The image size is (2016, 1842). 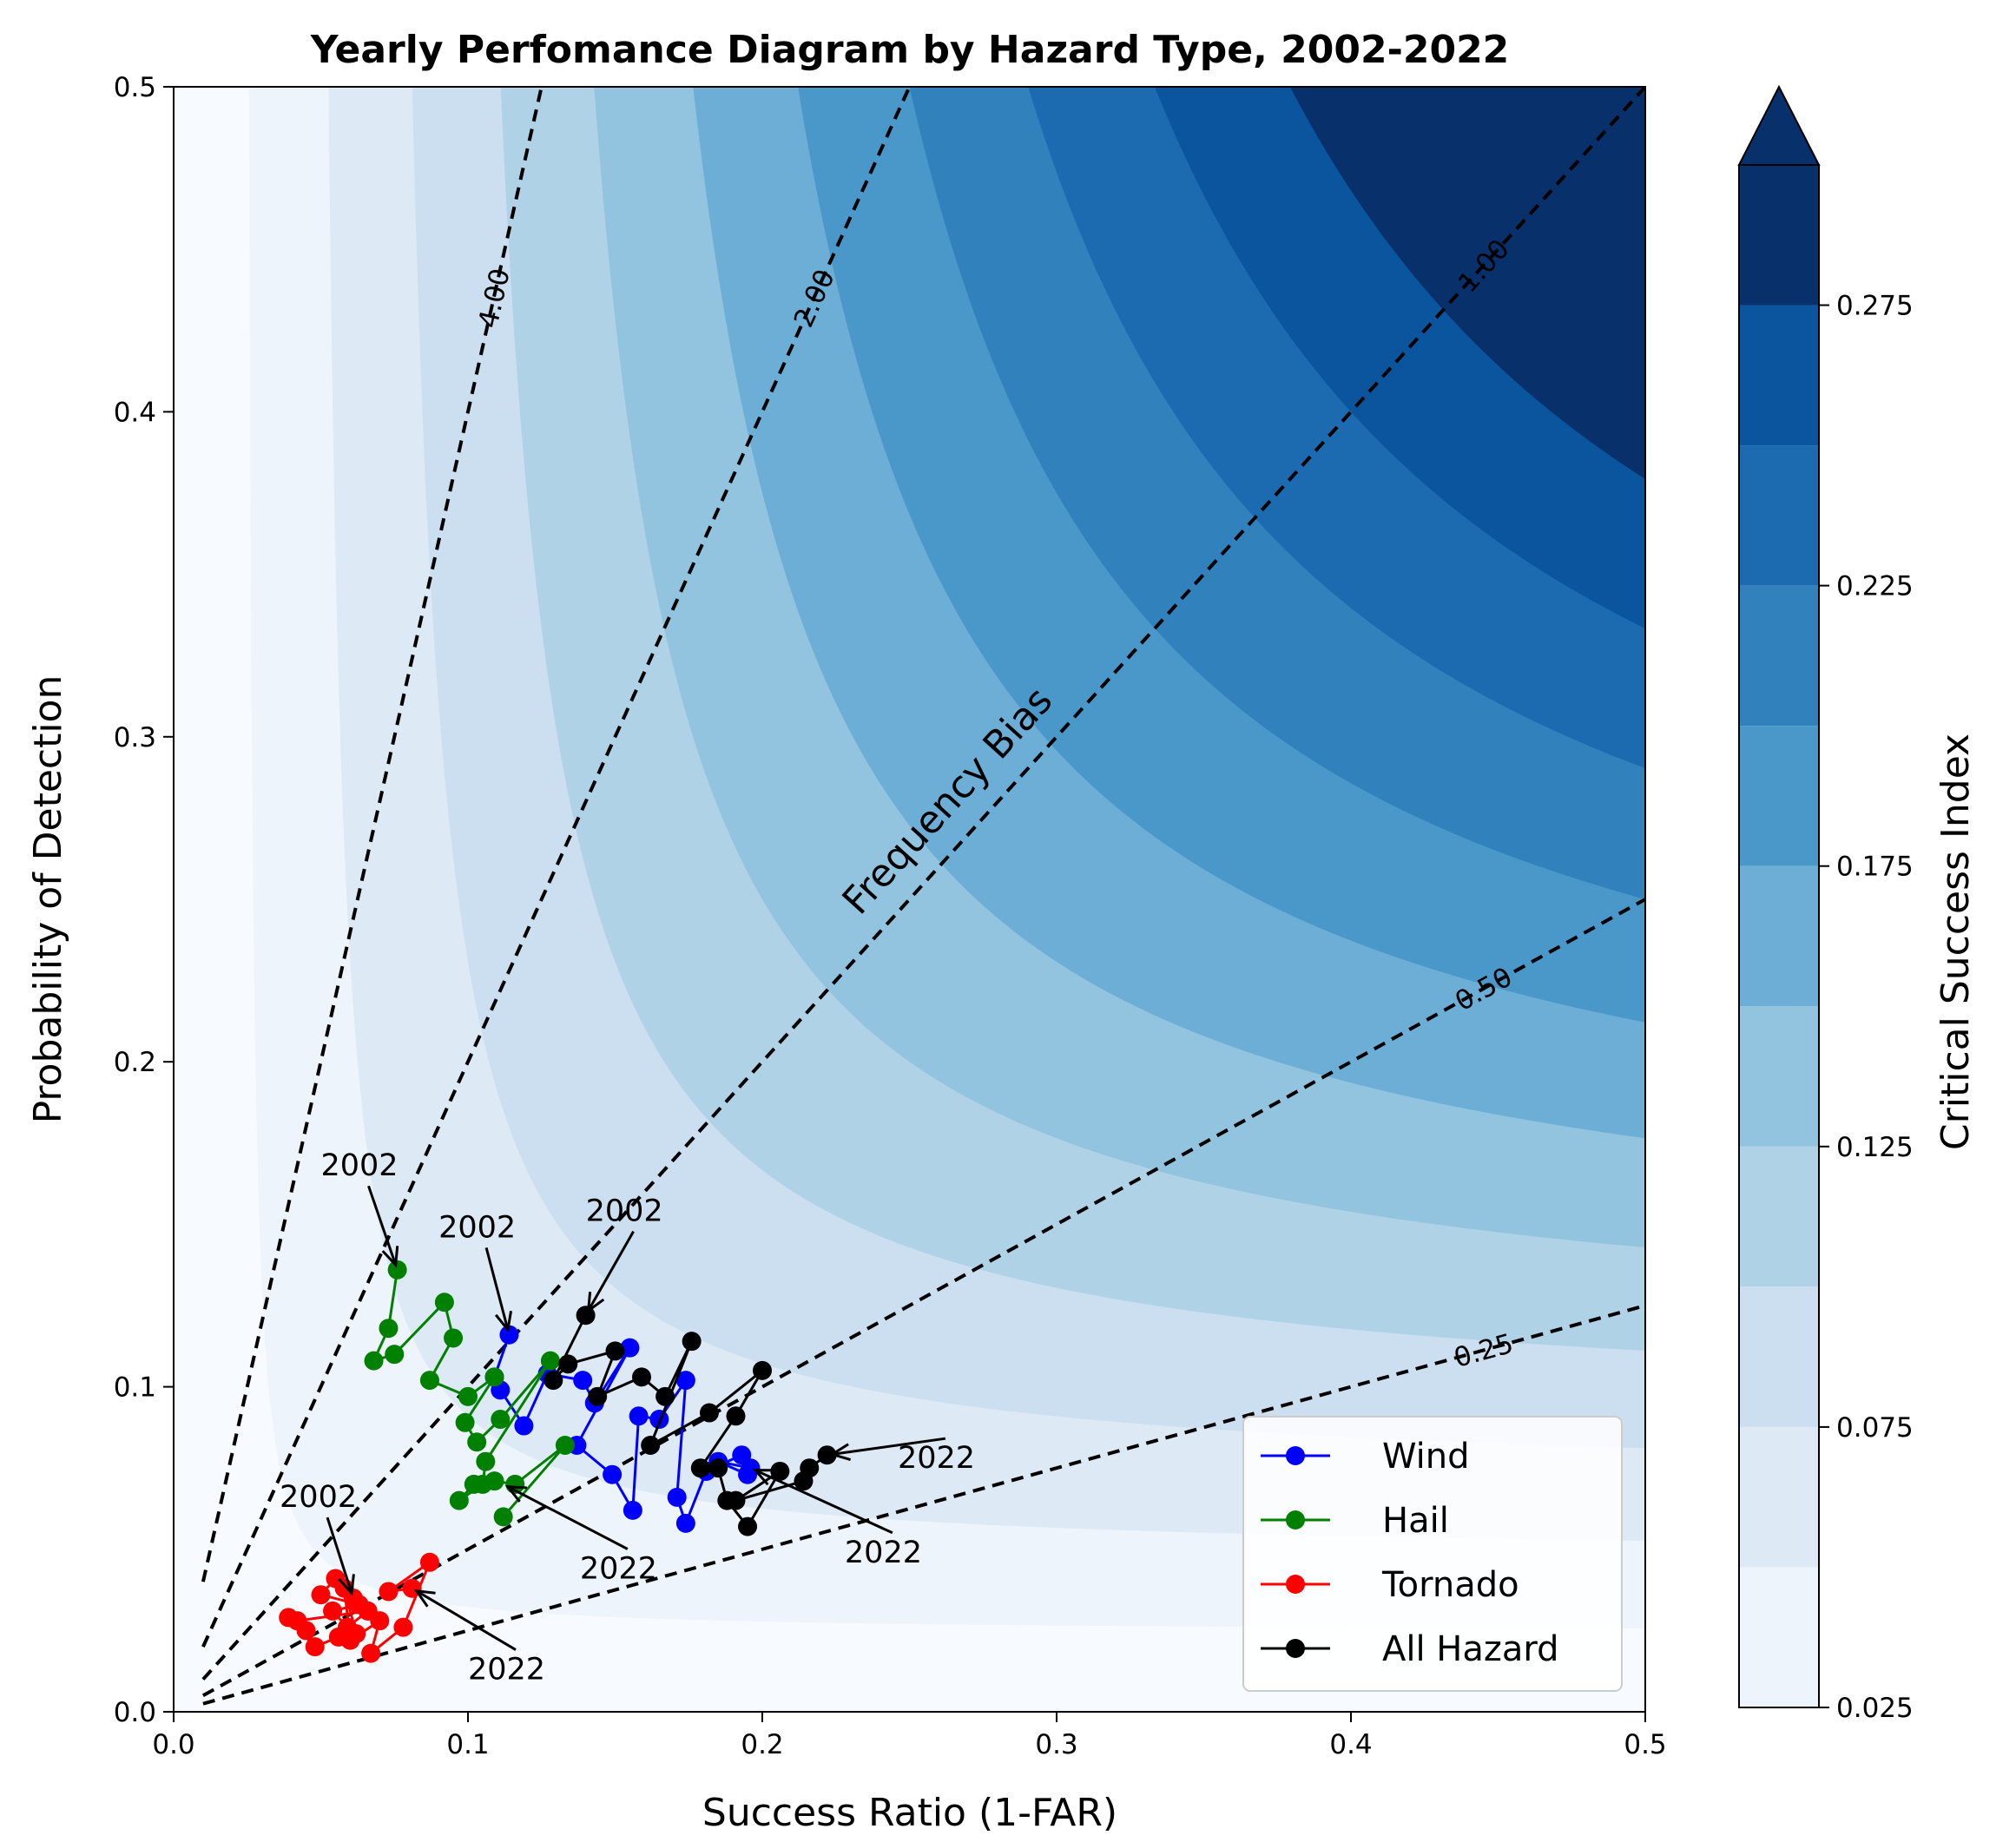 What do you see at coordinates (1415, 1521) in the screenshot?
I see `legend-label: Hail` at bounding box center [1415, 1521].